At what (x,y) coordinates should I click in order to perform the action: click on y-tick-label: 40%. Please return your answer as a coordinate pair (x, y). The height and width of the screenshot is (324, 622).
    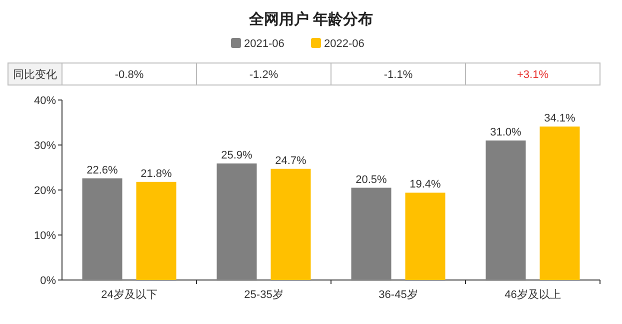
    Looking at the image, I should click on (45, 101).